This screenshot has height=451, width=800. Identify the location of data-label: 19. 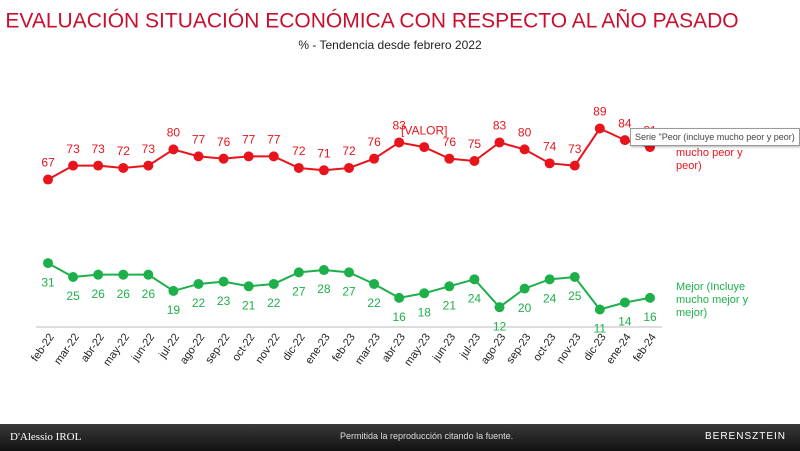
(174, 310).